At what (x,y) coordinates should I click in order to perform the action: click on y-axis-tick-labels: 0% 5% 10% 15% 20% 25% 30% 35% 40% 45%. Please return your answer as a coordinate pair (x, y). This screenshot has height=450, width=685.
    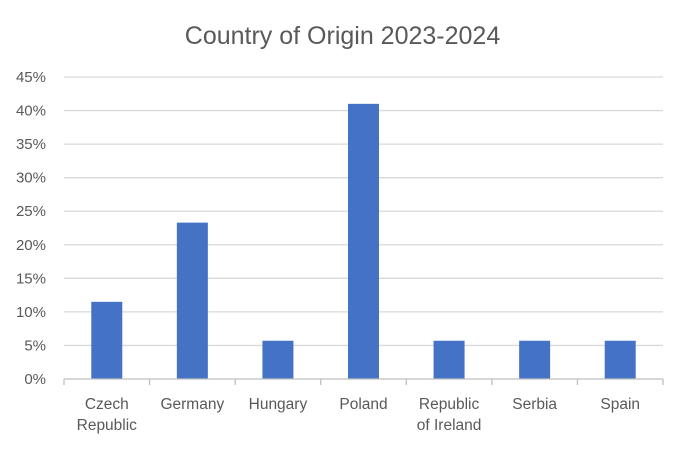
    Looking at the image, I should click on (31, 228).